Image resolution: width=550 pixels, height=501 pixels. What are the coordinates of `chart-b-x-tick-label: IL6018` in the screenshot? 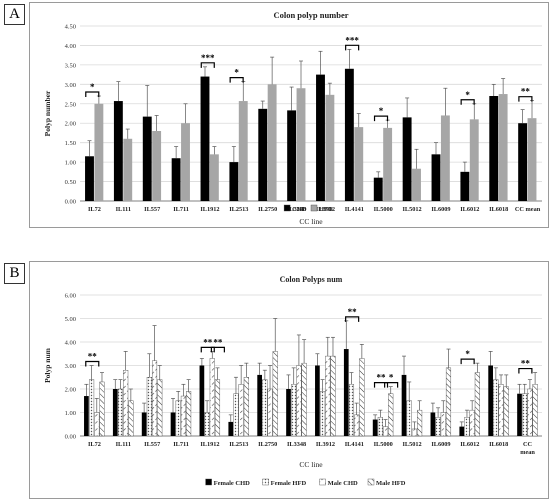 It's located at (498, 444).